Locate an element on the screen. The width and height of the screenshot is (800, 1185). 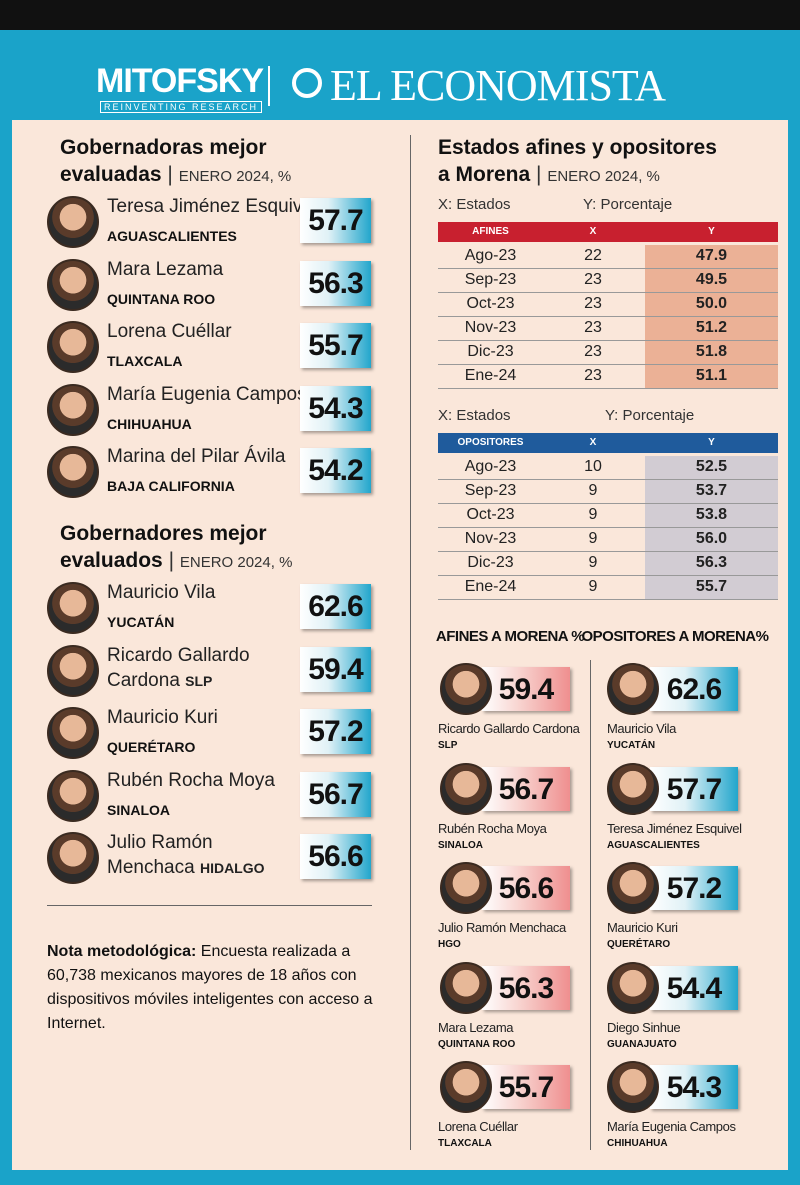
state: TLAXCALA is located at coordinates (465, 1143).